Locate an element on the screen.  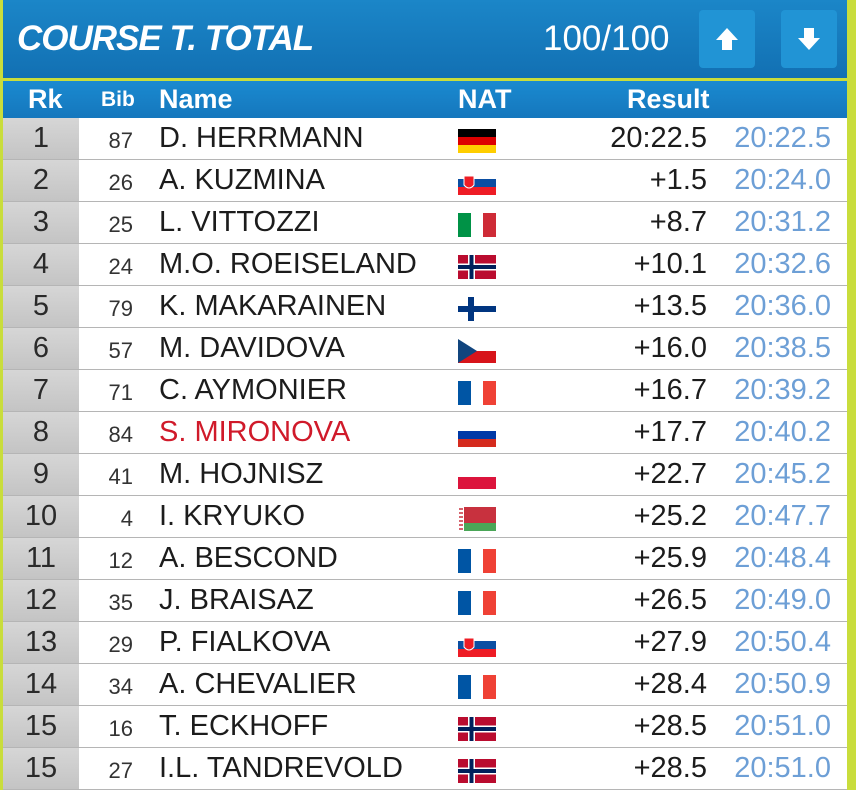
rank-cell: 12 is located at coordinates (41, 600).